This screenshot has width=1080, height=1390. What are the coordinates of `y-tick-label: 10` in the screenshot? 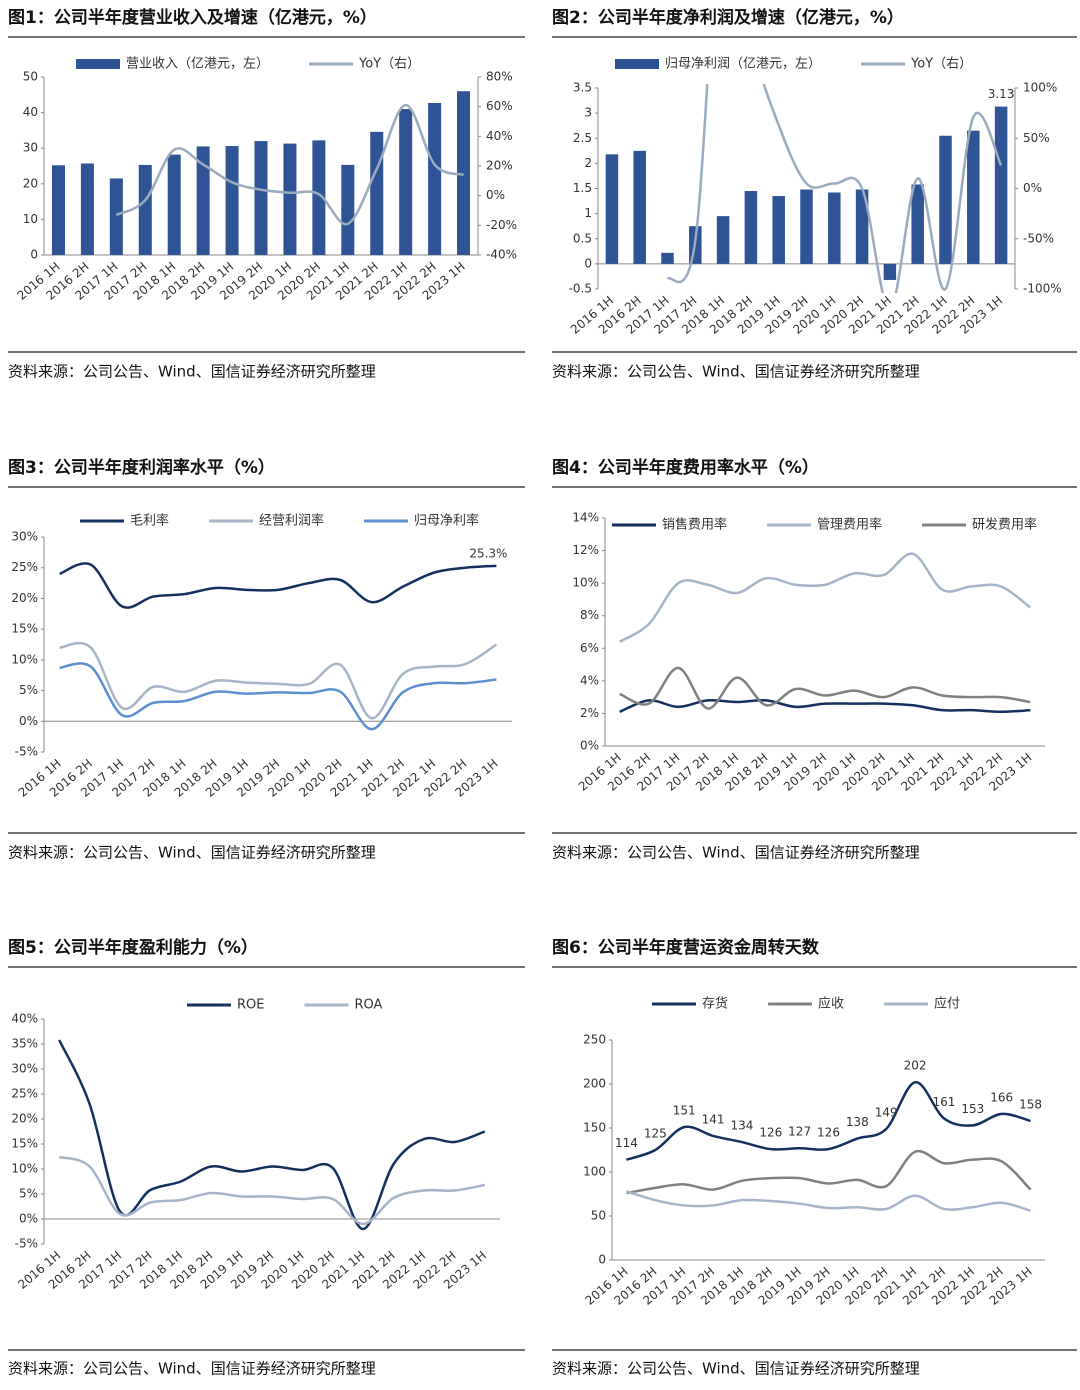 It's located at (30, 219).